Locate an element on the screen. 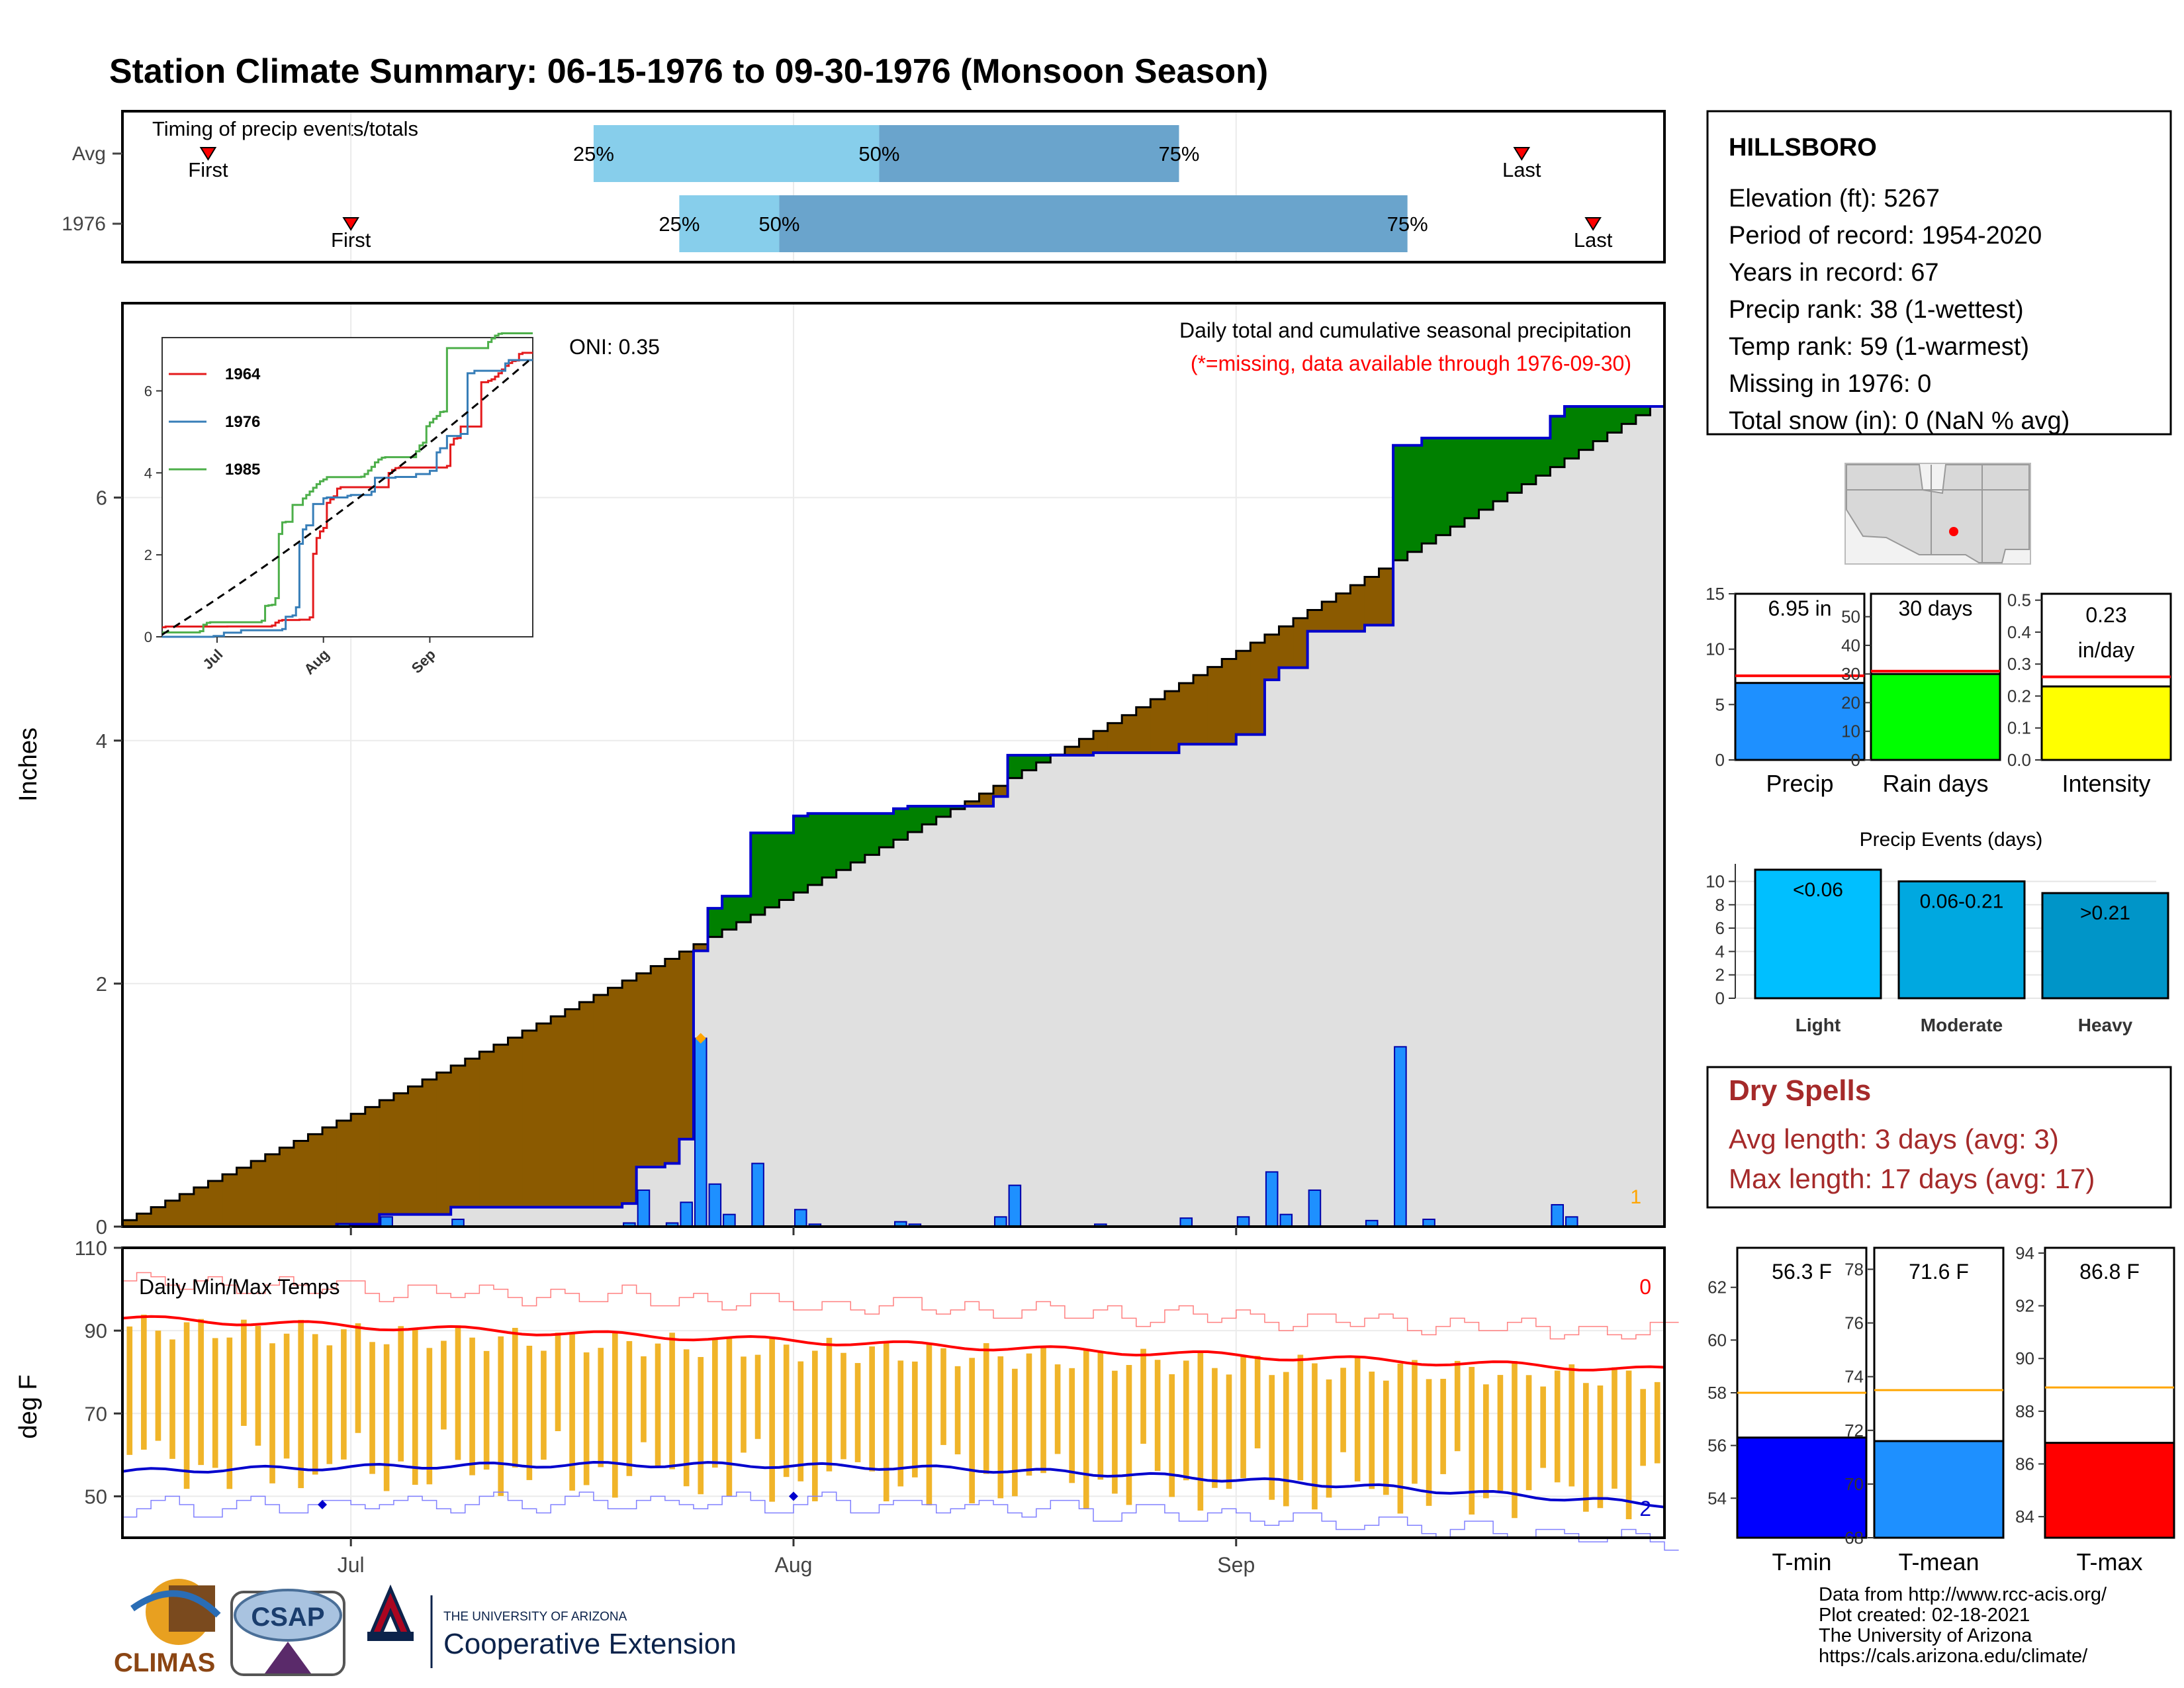  precip-ytick-label: 6 is located at coordinates (101, 498).